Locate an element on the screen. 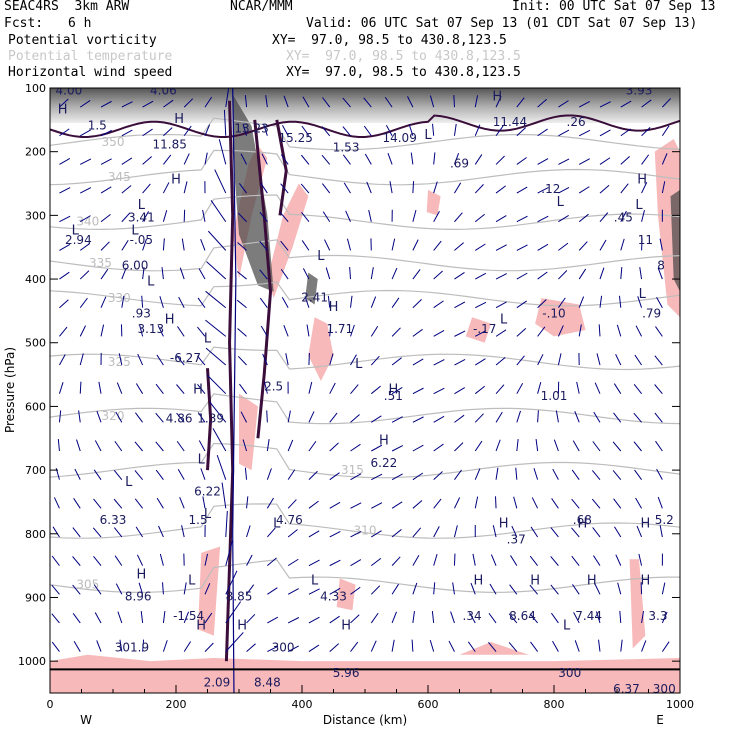 This screenshot has width=740, height=740. value-label-52: 300 is located at coordinates (283, 648).